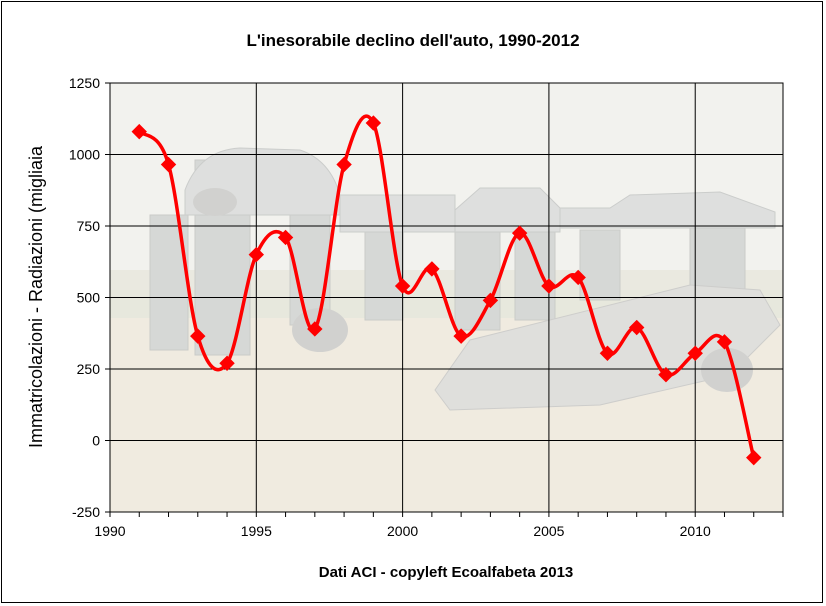  What do you see at coordinates (36, 296) in the screenshot?
I see `y-axis-label: Immatricolazioni - Radiazioni (migliaia` at bounding box center [36, 296].